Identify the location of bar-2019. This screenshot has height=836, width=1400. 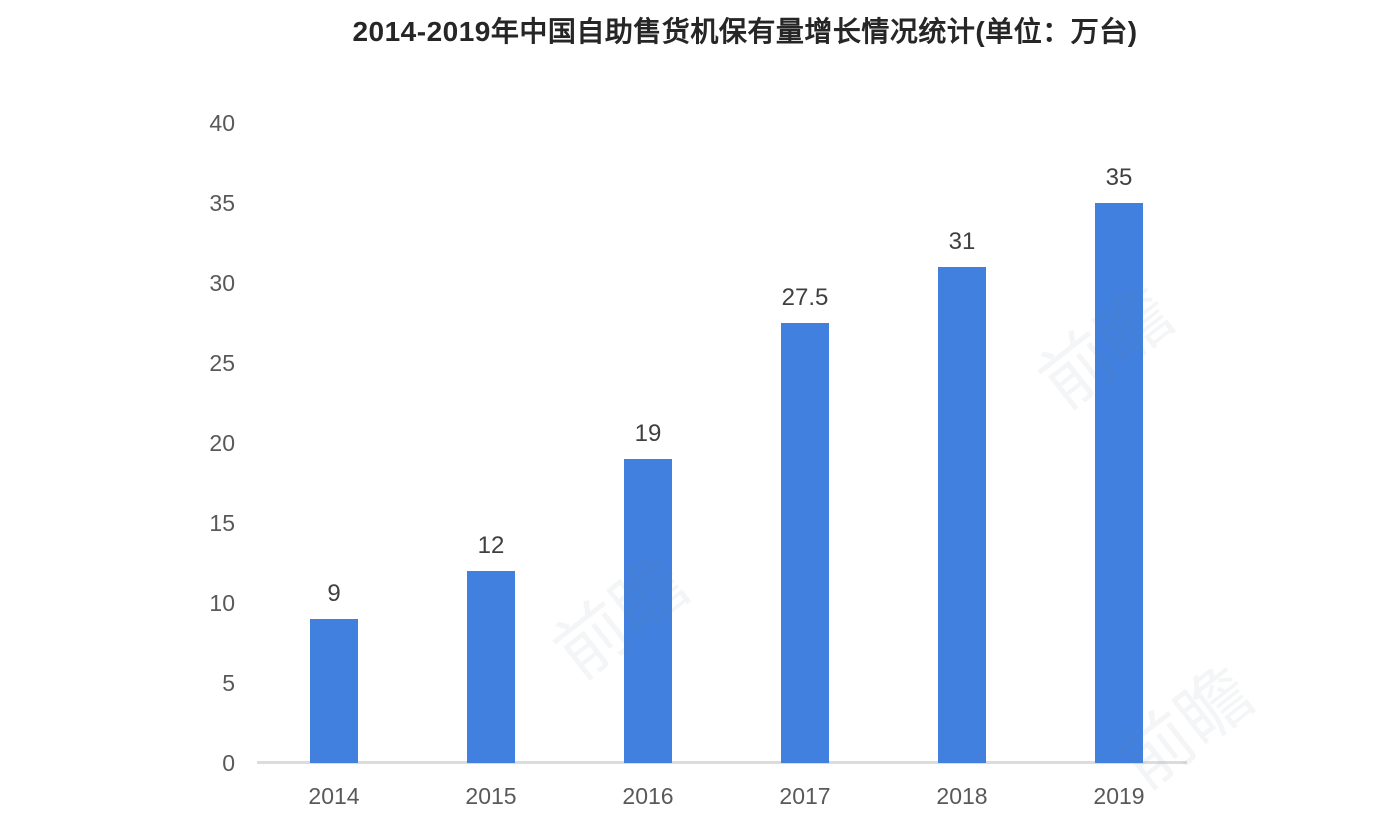
(1119, 483).